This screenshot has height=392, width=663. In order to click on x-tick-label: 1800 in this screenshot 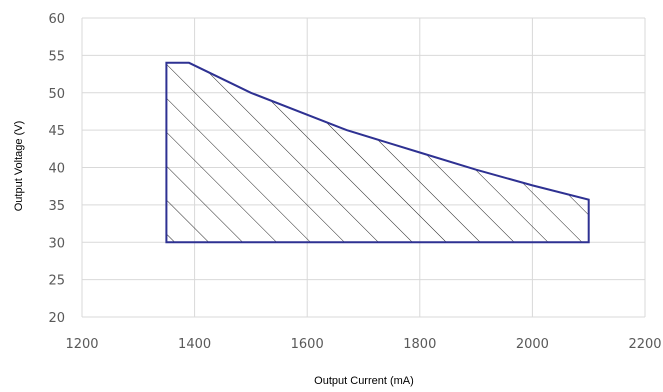, I will do `click(419, 344)`.